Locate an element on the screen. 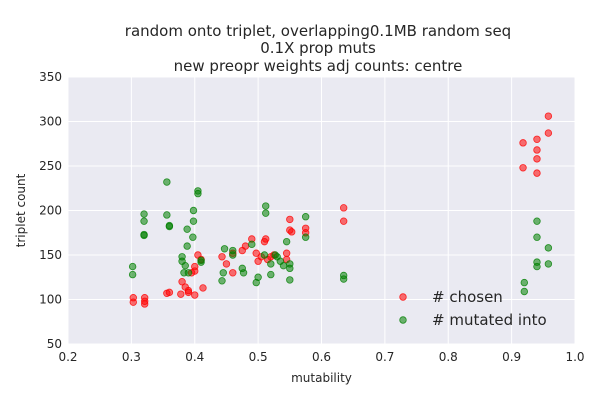 The image size is (600, 400). legend-label: # mutated into is located at coordinates (489, 320).